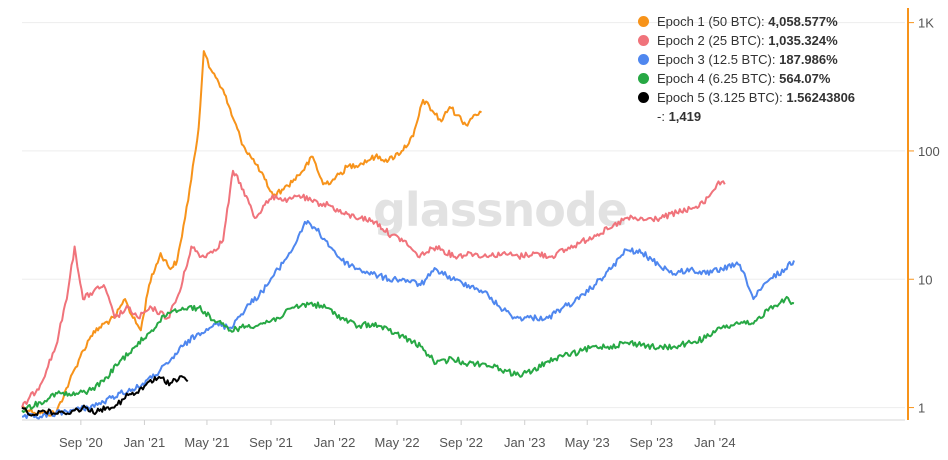 This screenshot has height=460, width=948. Describe the element at coordinates (145, 442) in the screenshot. I see `x-tick-label: Jan '21` at that location.